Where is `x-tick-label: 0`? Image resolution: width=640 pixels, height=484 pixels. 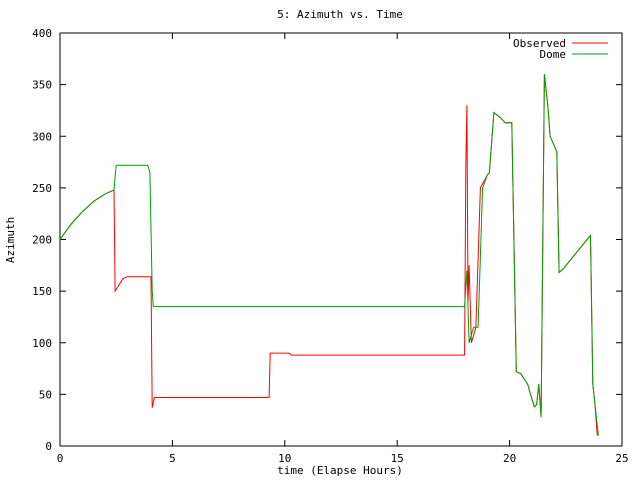
x-tick-label: 0 is located at coordinates (60, 458).